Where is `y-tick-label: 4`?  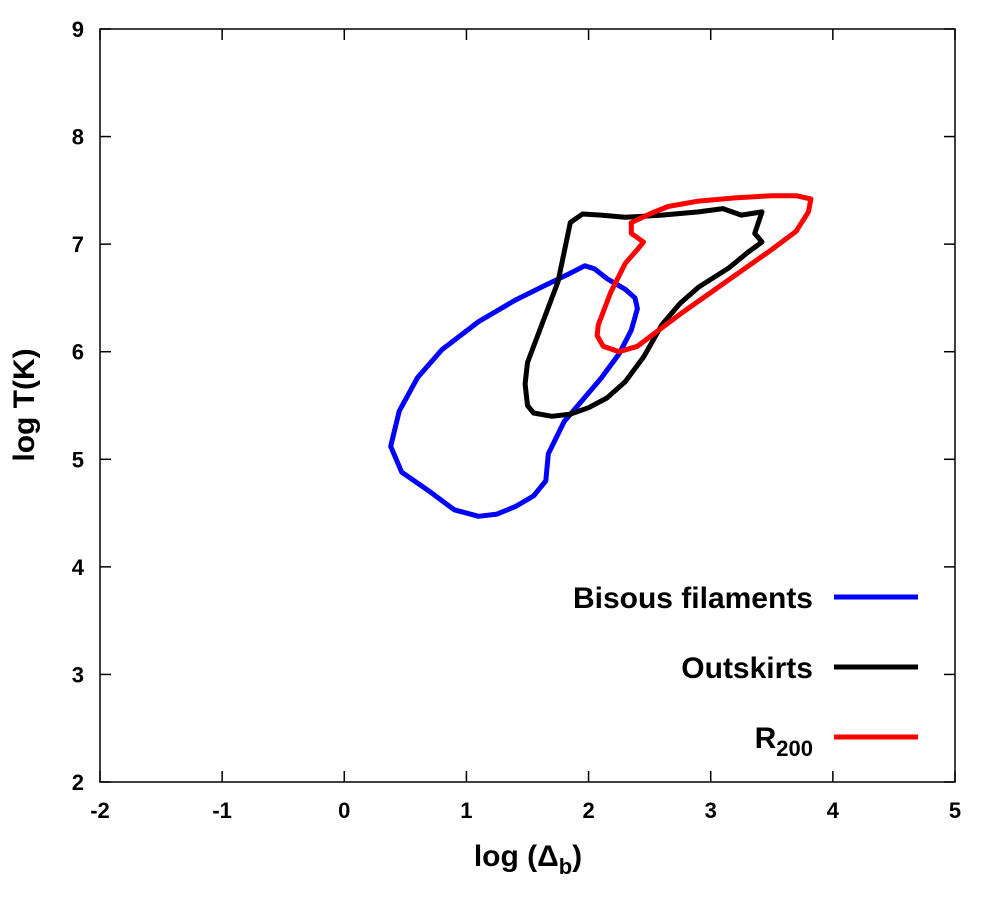
y-tick-label: 4 is located at coordinates (78, 567).